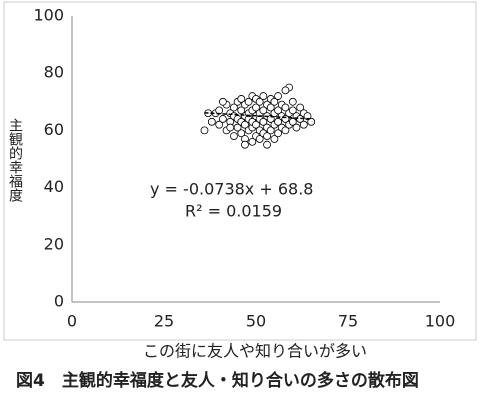  Describe the element at coordinates (54, 243) in the screenshot. I see `y-tick-label: 20` at that location.